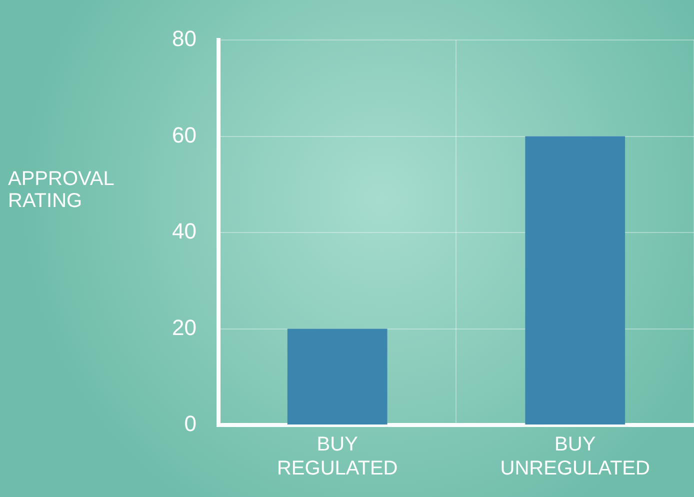 This screenshot has width=694, height=497. What do you see at coordinates (184, 135) in the screenshot?
I see `y-tick-label: 60` at bounding box center [184, 135].